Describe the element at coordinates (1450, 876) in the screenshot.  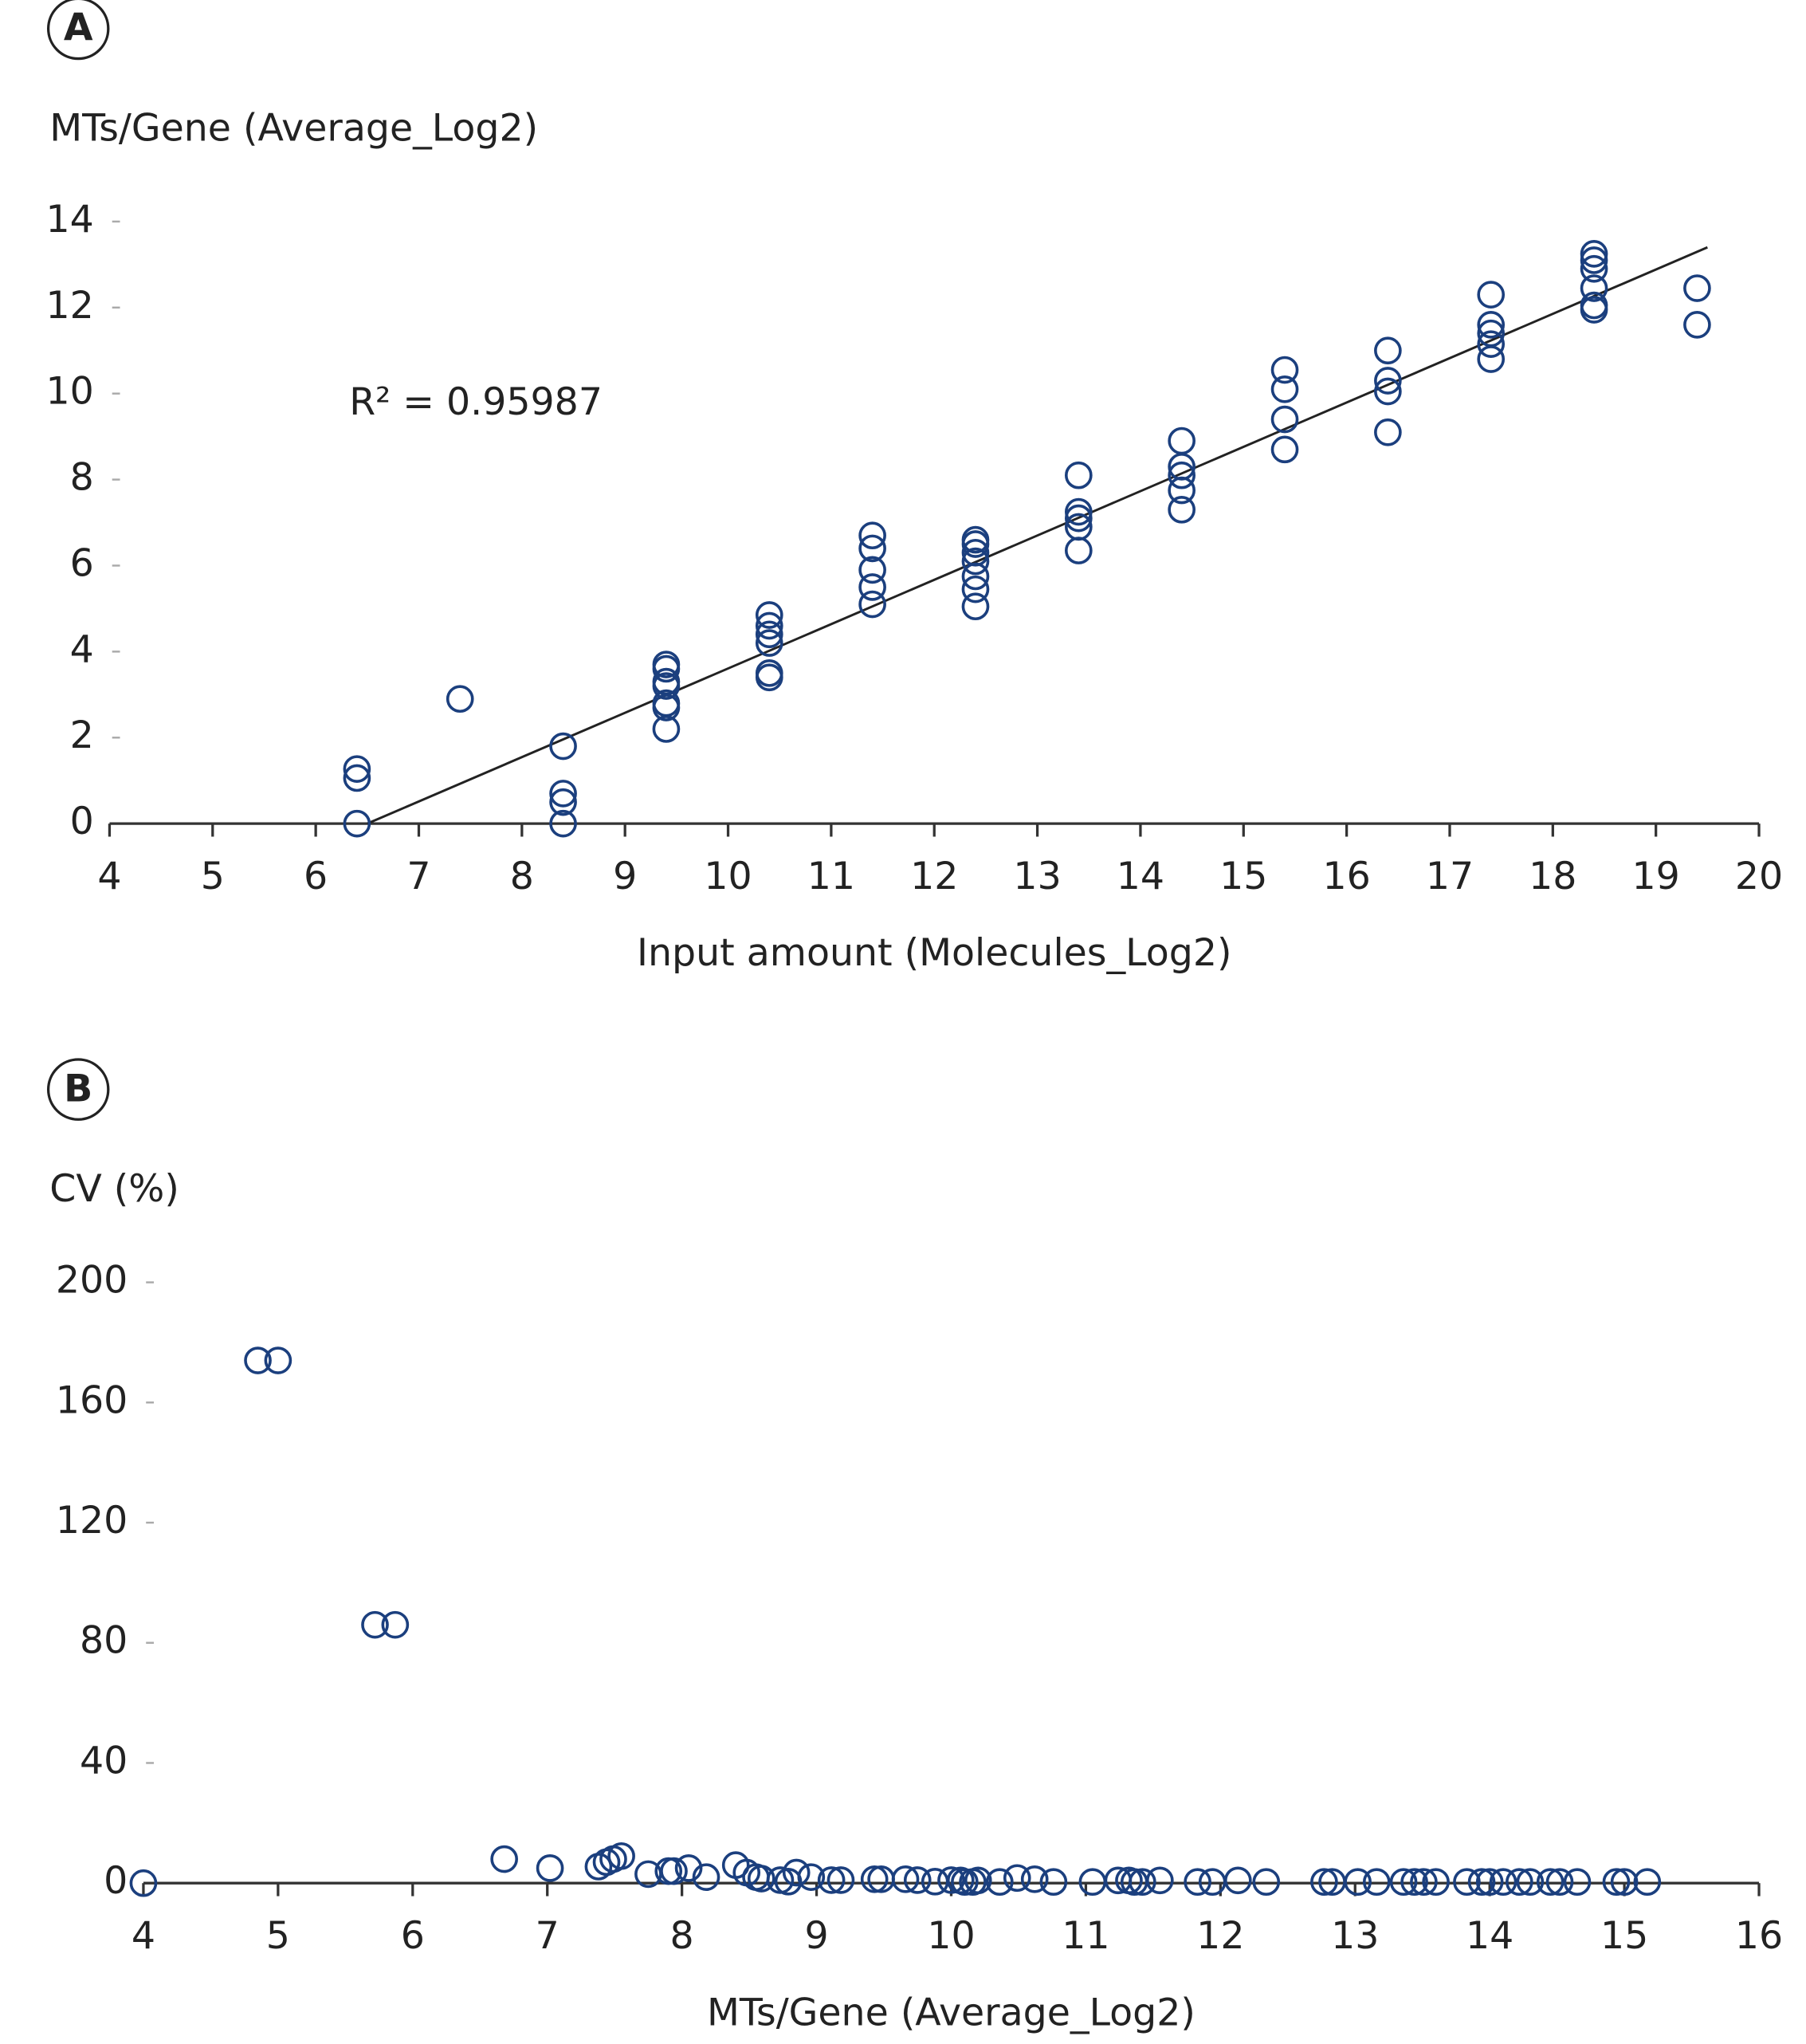
I see `x-tick-label: 17` at that location.